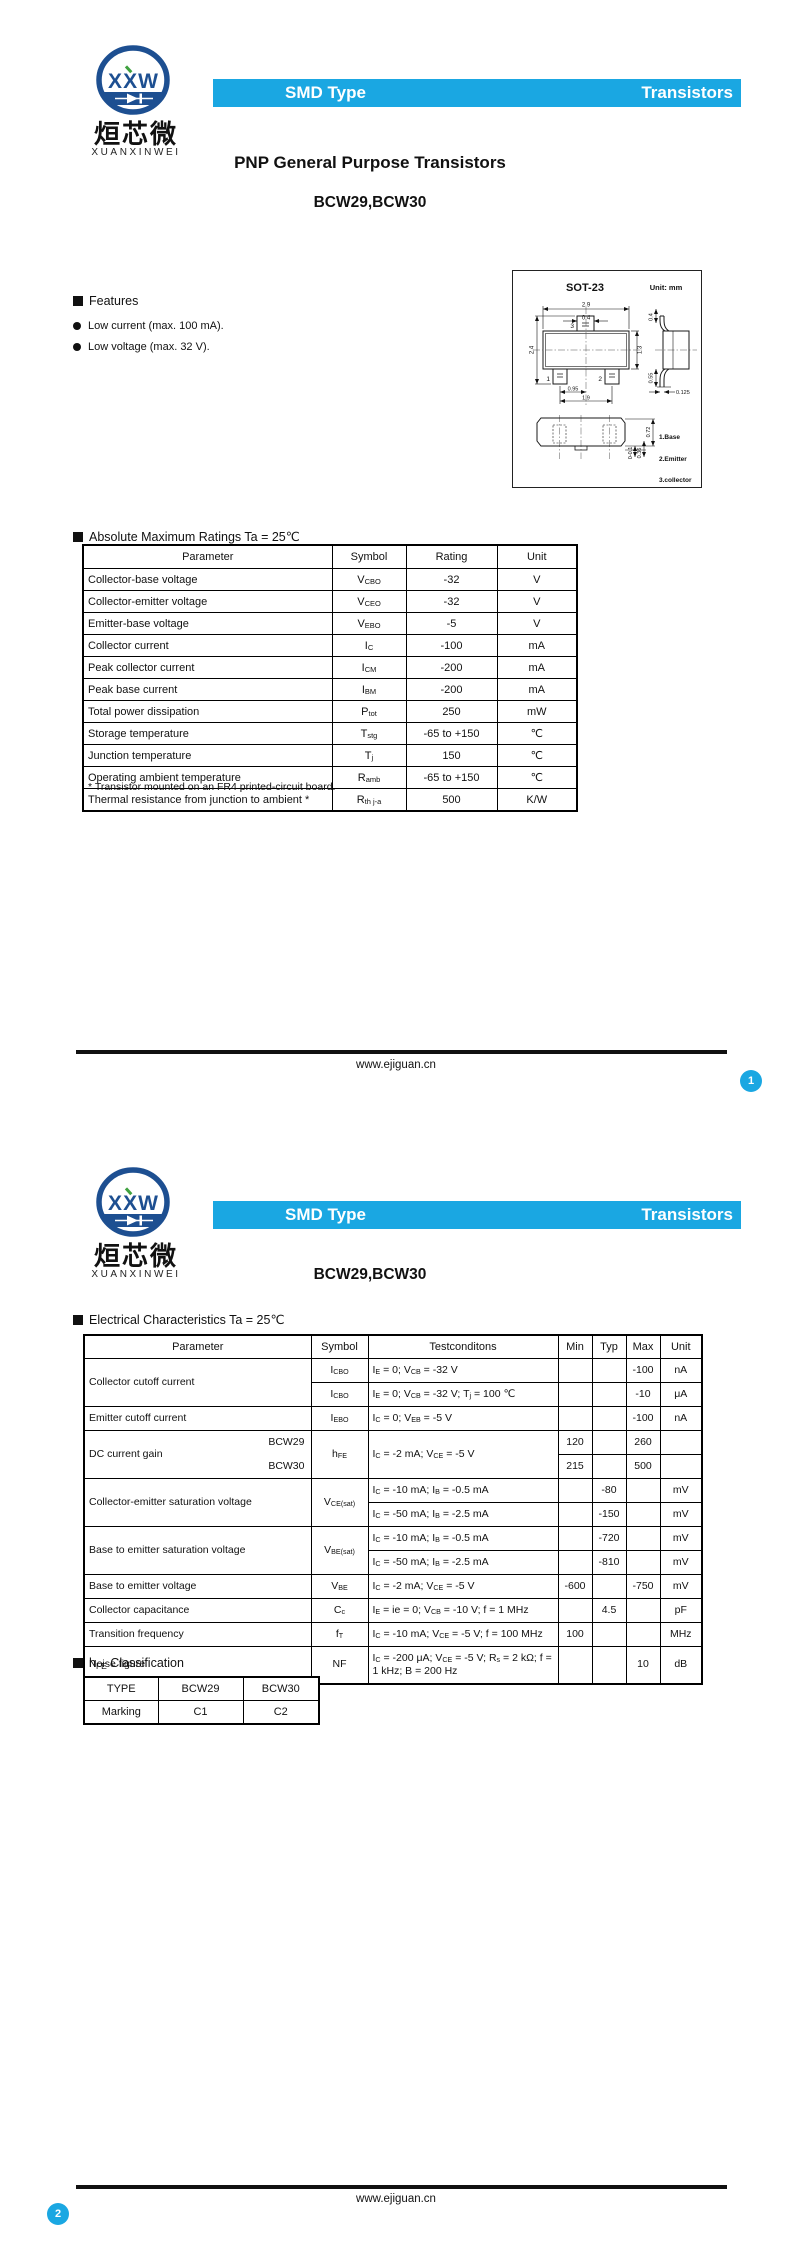 The image size is (793, 2244). Describe the element at coordinates (393, 1562) in the screenshot. I see `table-row: IC = -50 mA; IB = -2.5 mA -810 mV` at that location.